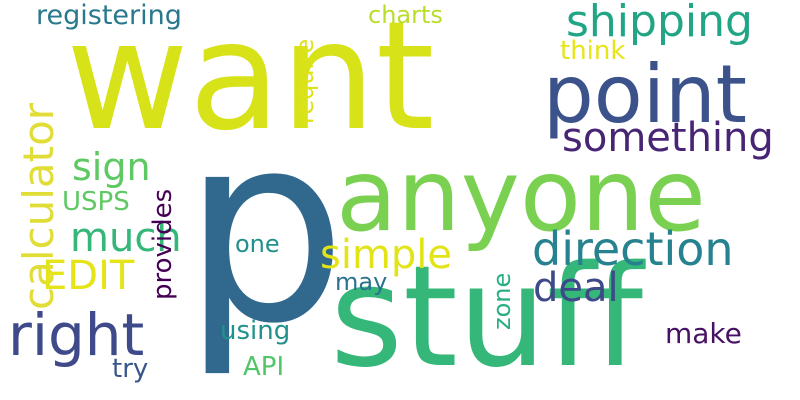  What do you see at coordinates (361, 282) in the screenshot?
I see `word-may: may` at bounding box center [361, 282].